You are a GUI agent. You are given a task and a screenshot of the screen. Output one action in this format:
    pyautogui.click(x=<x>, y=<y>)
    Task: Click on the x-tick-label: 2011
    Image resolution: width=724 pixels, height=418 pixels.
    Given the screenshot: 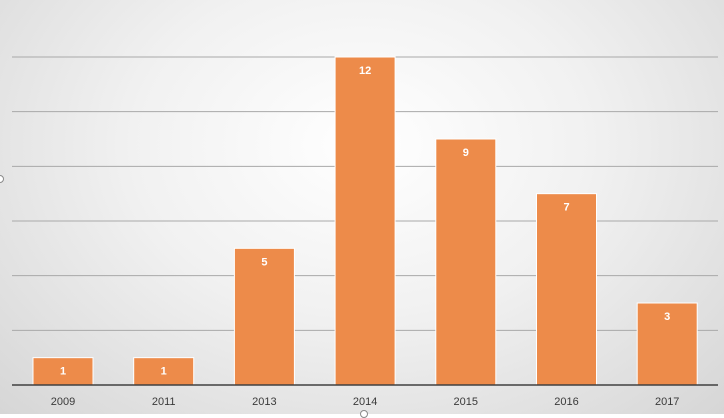 What is the action you would take?
    pyautogui.click(x=164, y=402)
    